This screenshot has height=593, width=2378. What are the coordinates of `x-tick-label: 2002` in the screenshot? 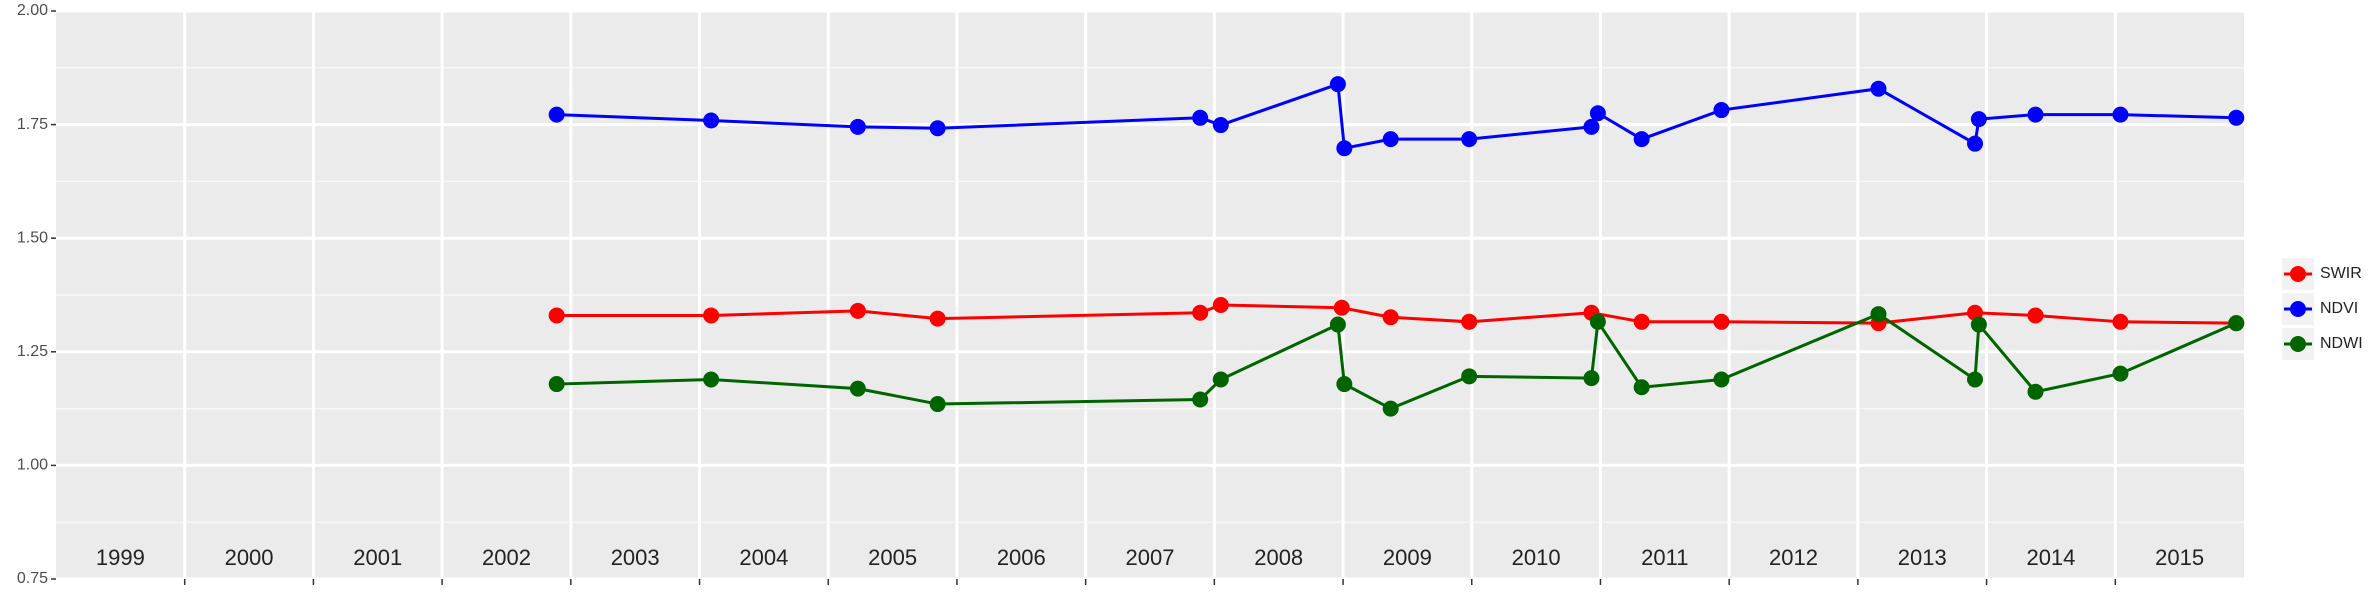 It's located at (506, 557).